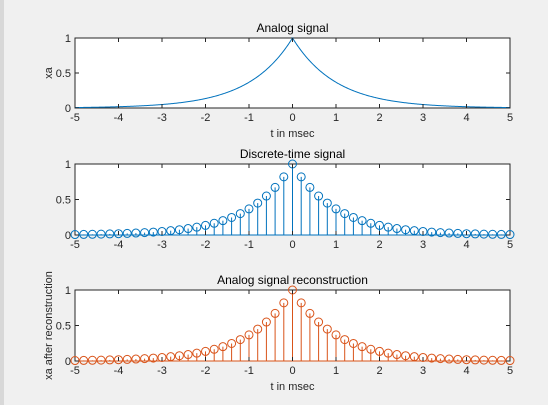 The width and height of the screenshot is (548, 405). What do you see at coordinates (292, 387) in the screenshot?
I see `x-axis-label: t in msec` at bounding box center [292, 387].